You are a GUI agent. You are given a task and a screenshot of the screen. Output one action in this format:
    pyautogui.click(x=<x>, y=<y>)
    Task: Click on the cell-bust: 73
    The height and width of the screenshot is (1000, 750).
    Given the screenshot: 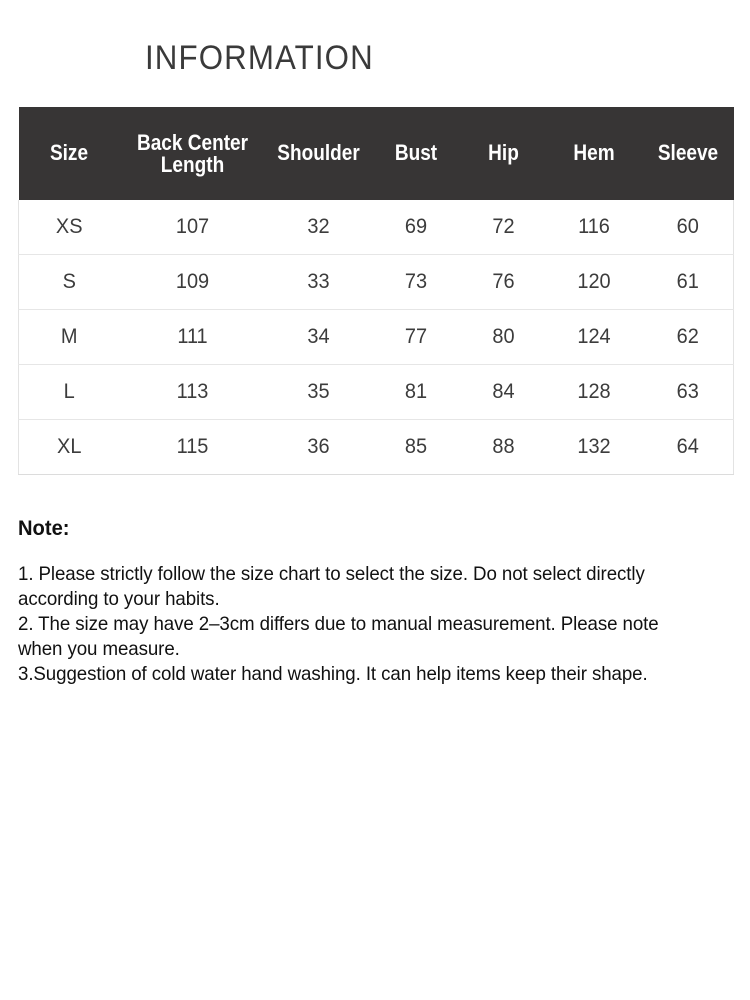 What is the action you would take?
    pyautogui.click(x=415, y=282)
    